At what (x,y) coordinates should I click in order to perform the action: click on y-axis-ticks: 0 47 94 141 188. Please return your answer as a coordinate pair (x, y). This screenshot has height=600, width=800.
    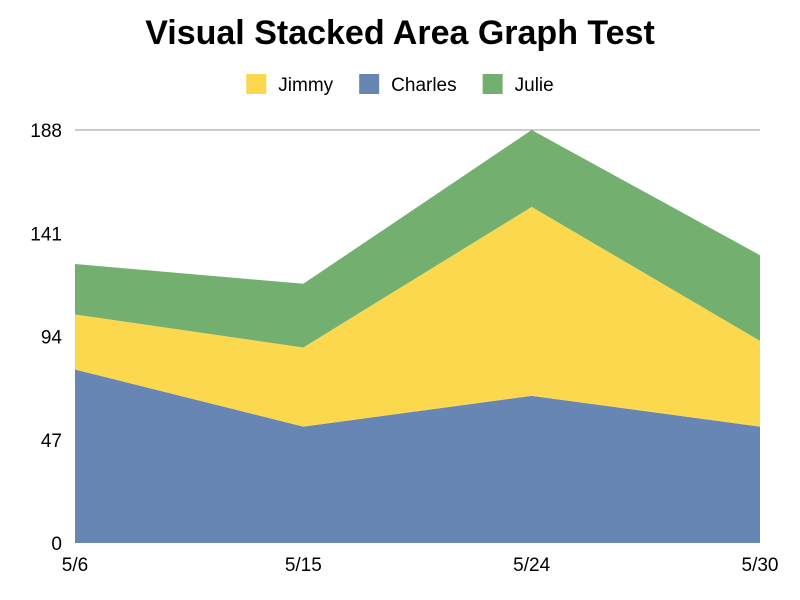
    Looking at the image, I should click on (46, 338).